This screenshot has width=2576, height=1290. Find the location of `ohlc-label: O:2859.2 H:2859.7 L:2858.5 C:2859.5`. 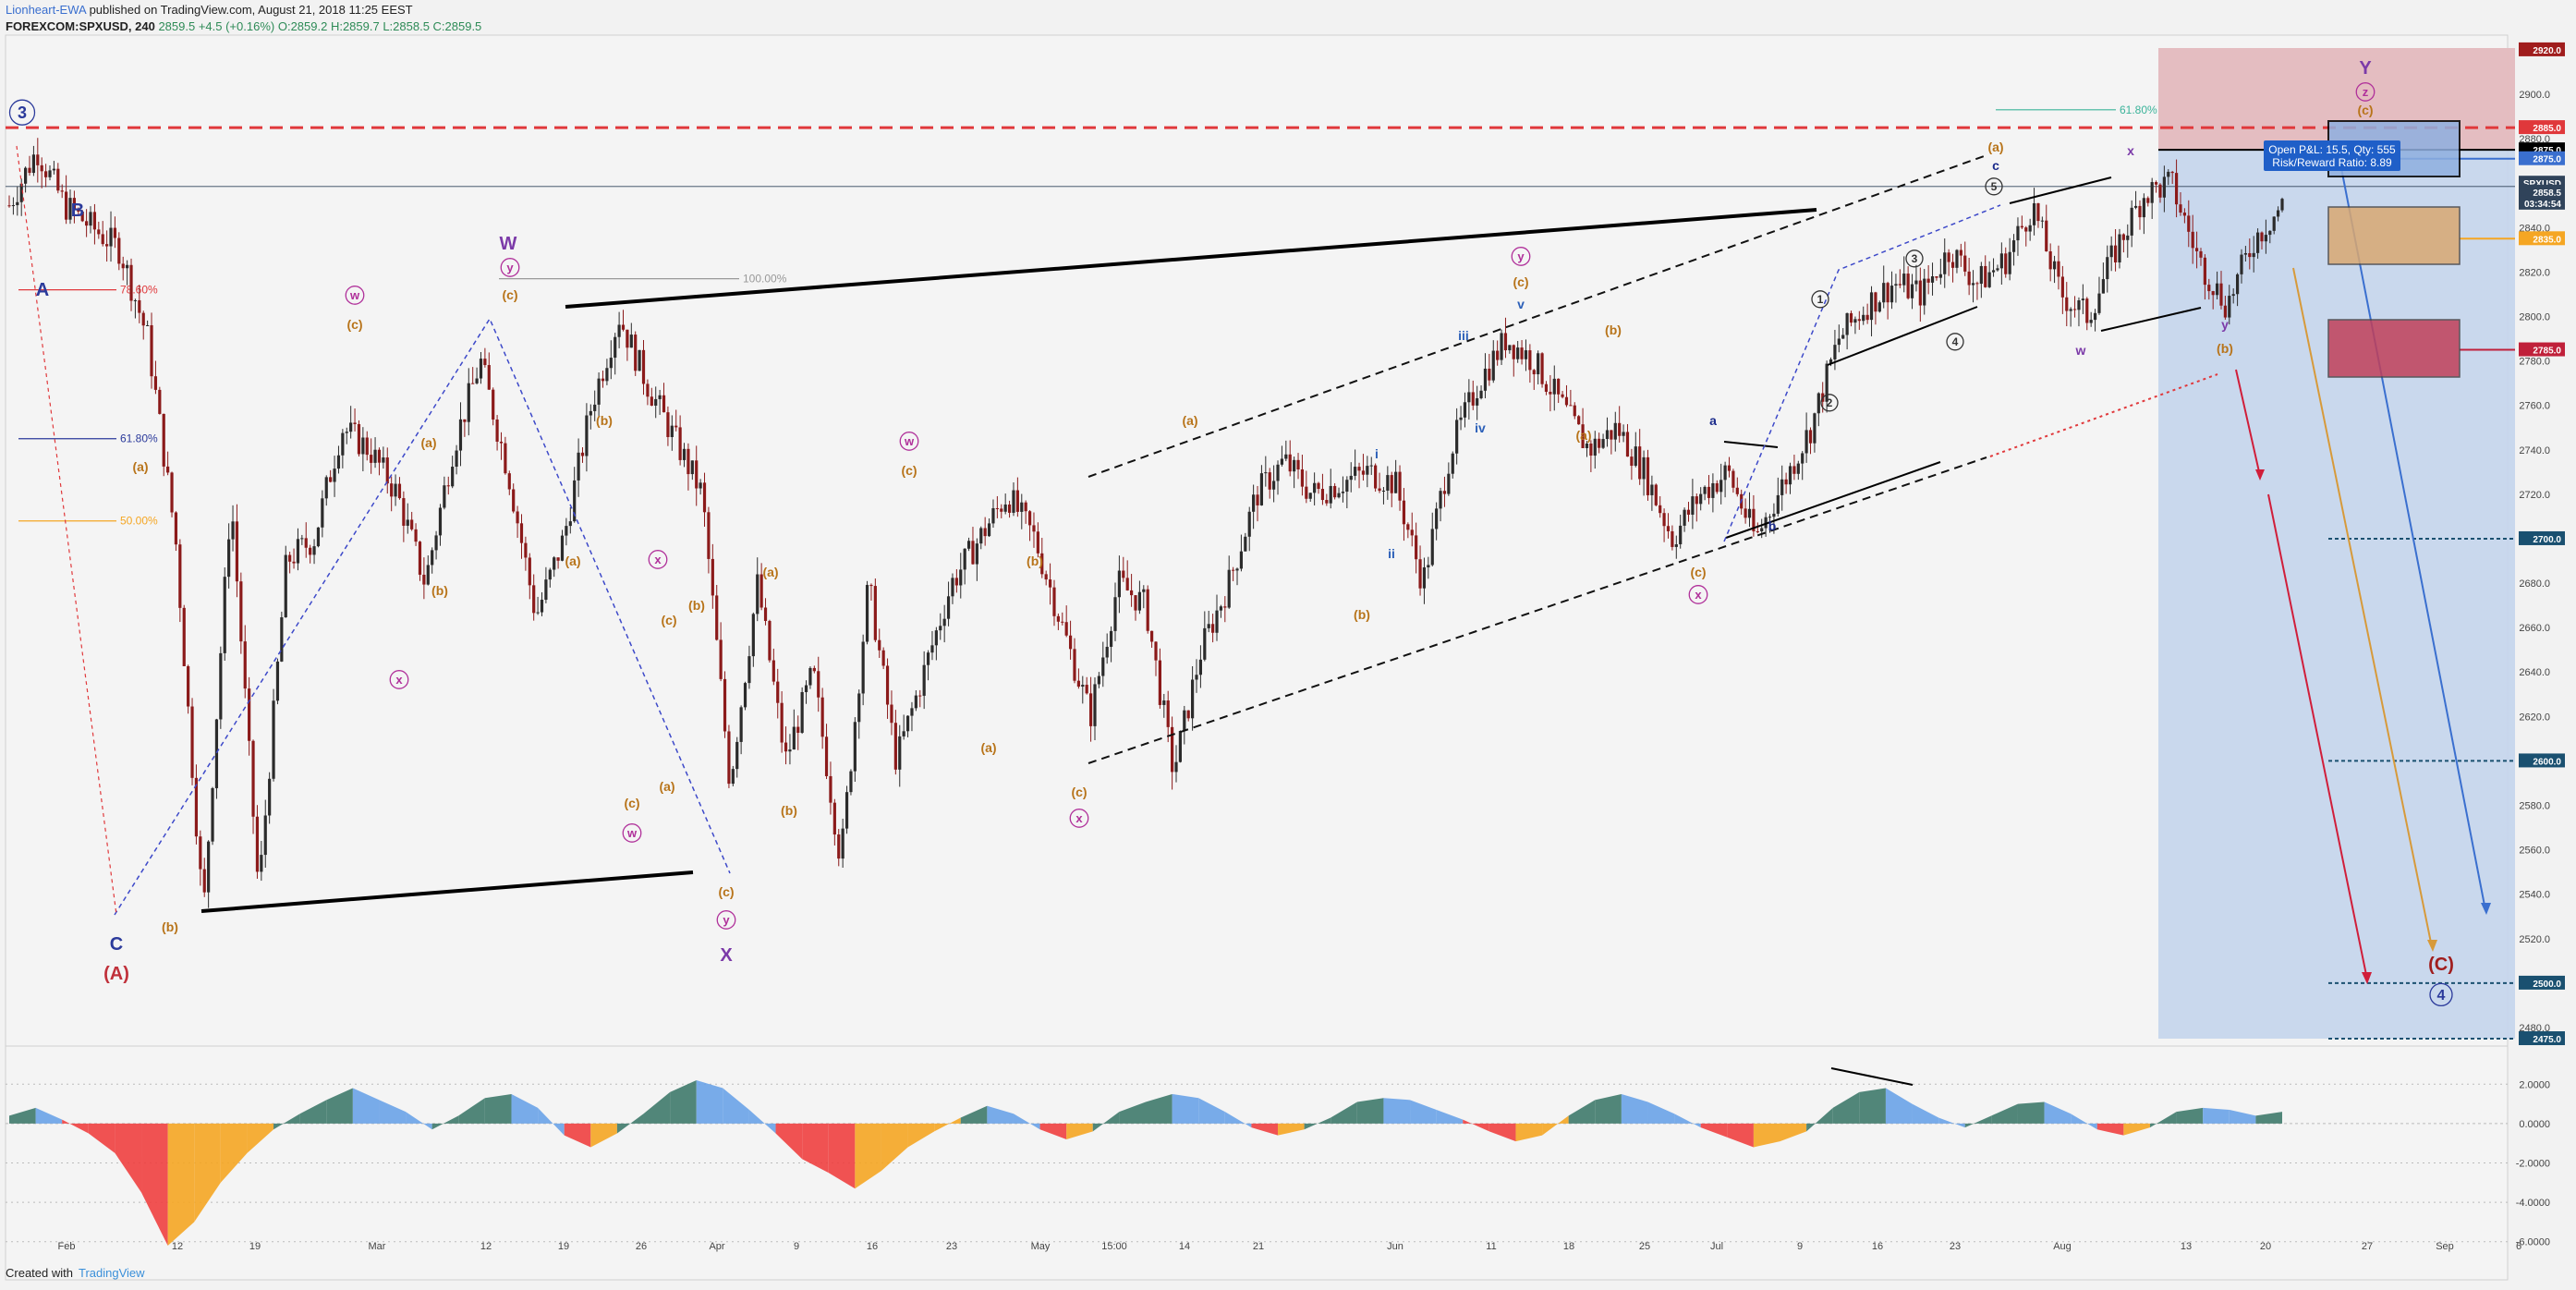

ohlc-label: O:2859.2 H:2859.7 L:2858.5 C:2859.5 is located at coordinates (379, 26).